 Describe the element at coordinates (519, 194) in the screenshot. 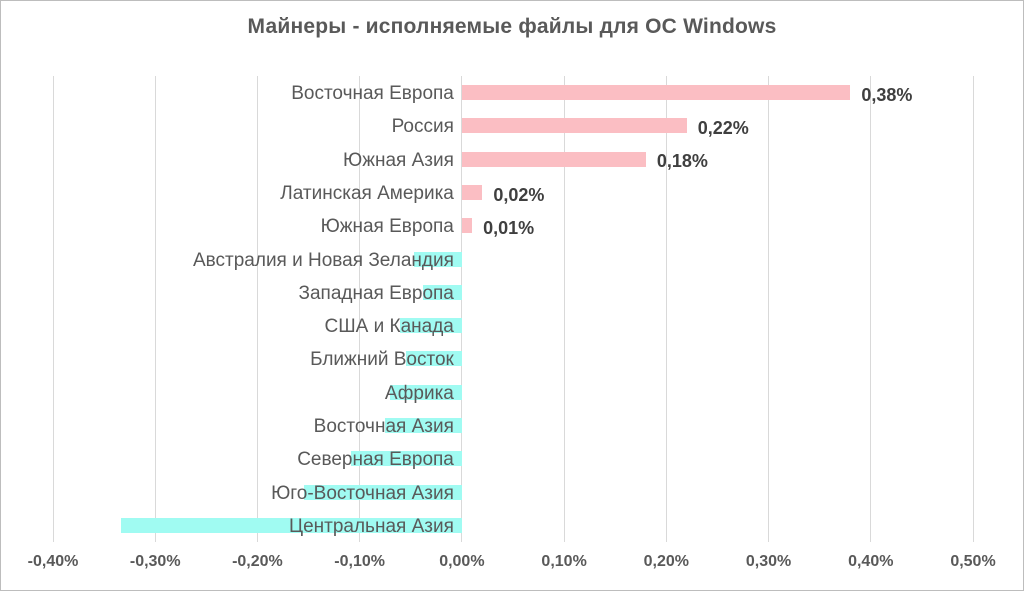

I see `value-label: 0,02%` at that location.